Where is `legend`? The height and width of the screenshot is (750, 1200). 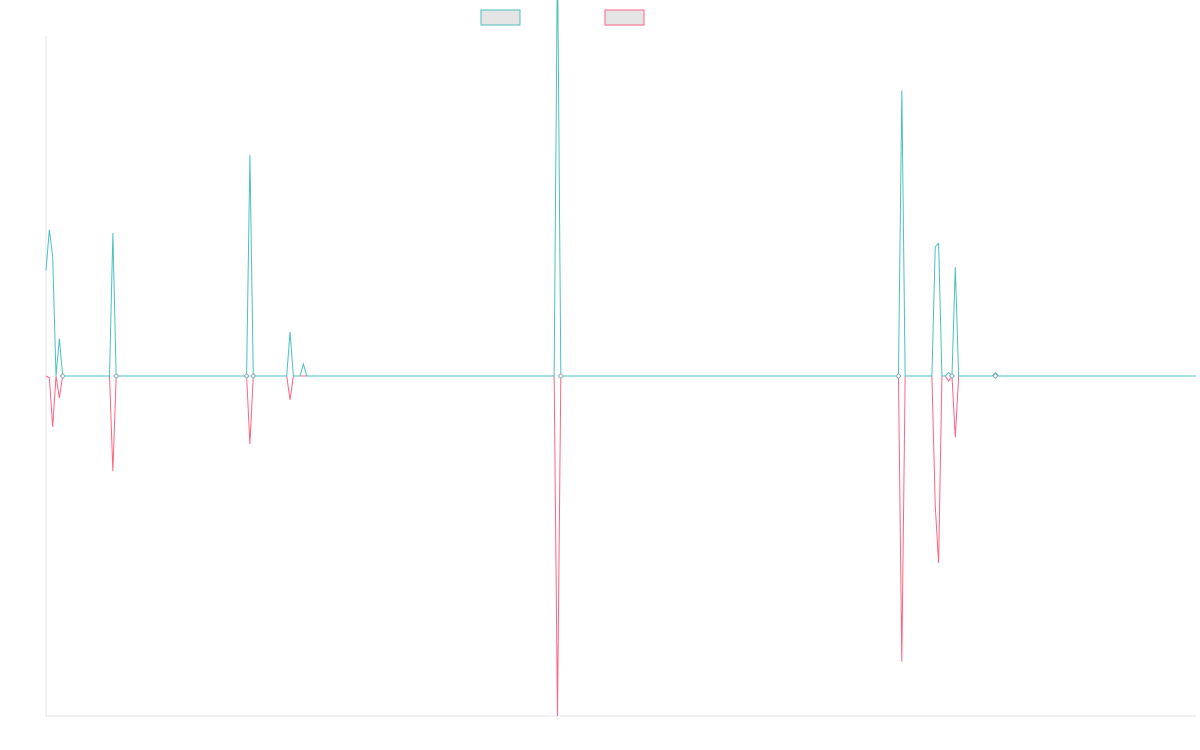 legend is located at coordinates (562, 17).